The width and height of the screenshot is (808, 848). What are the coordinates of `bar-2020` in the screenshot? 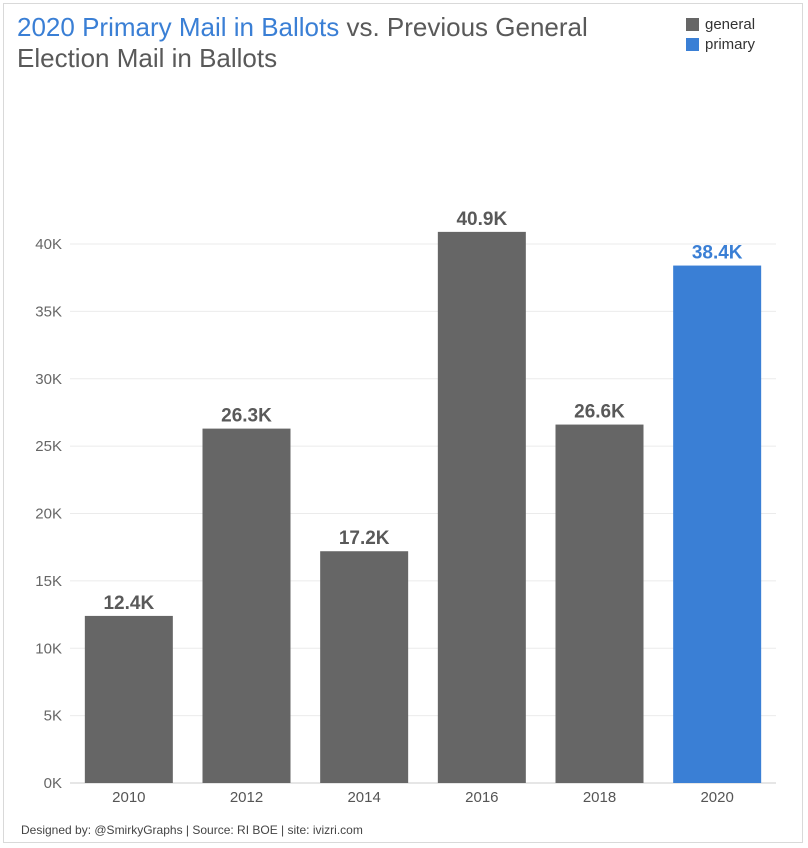 It's located at (717, 524).